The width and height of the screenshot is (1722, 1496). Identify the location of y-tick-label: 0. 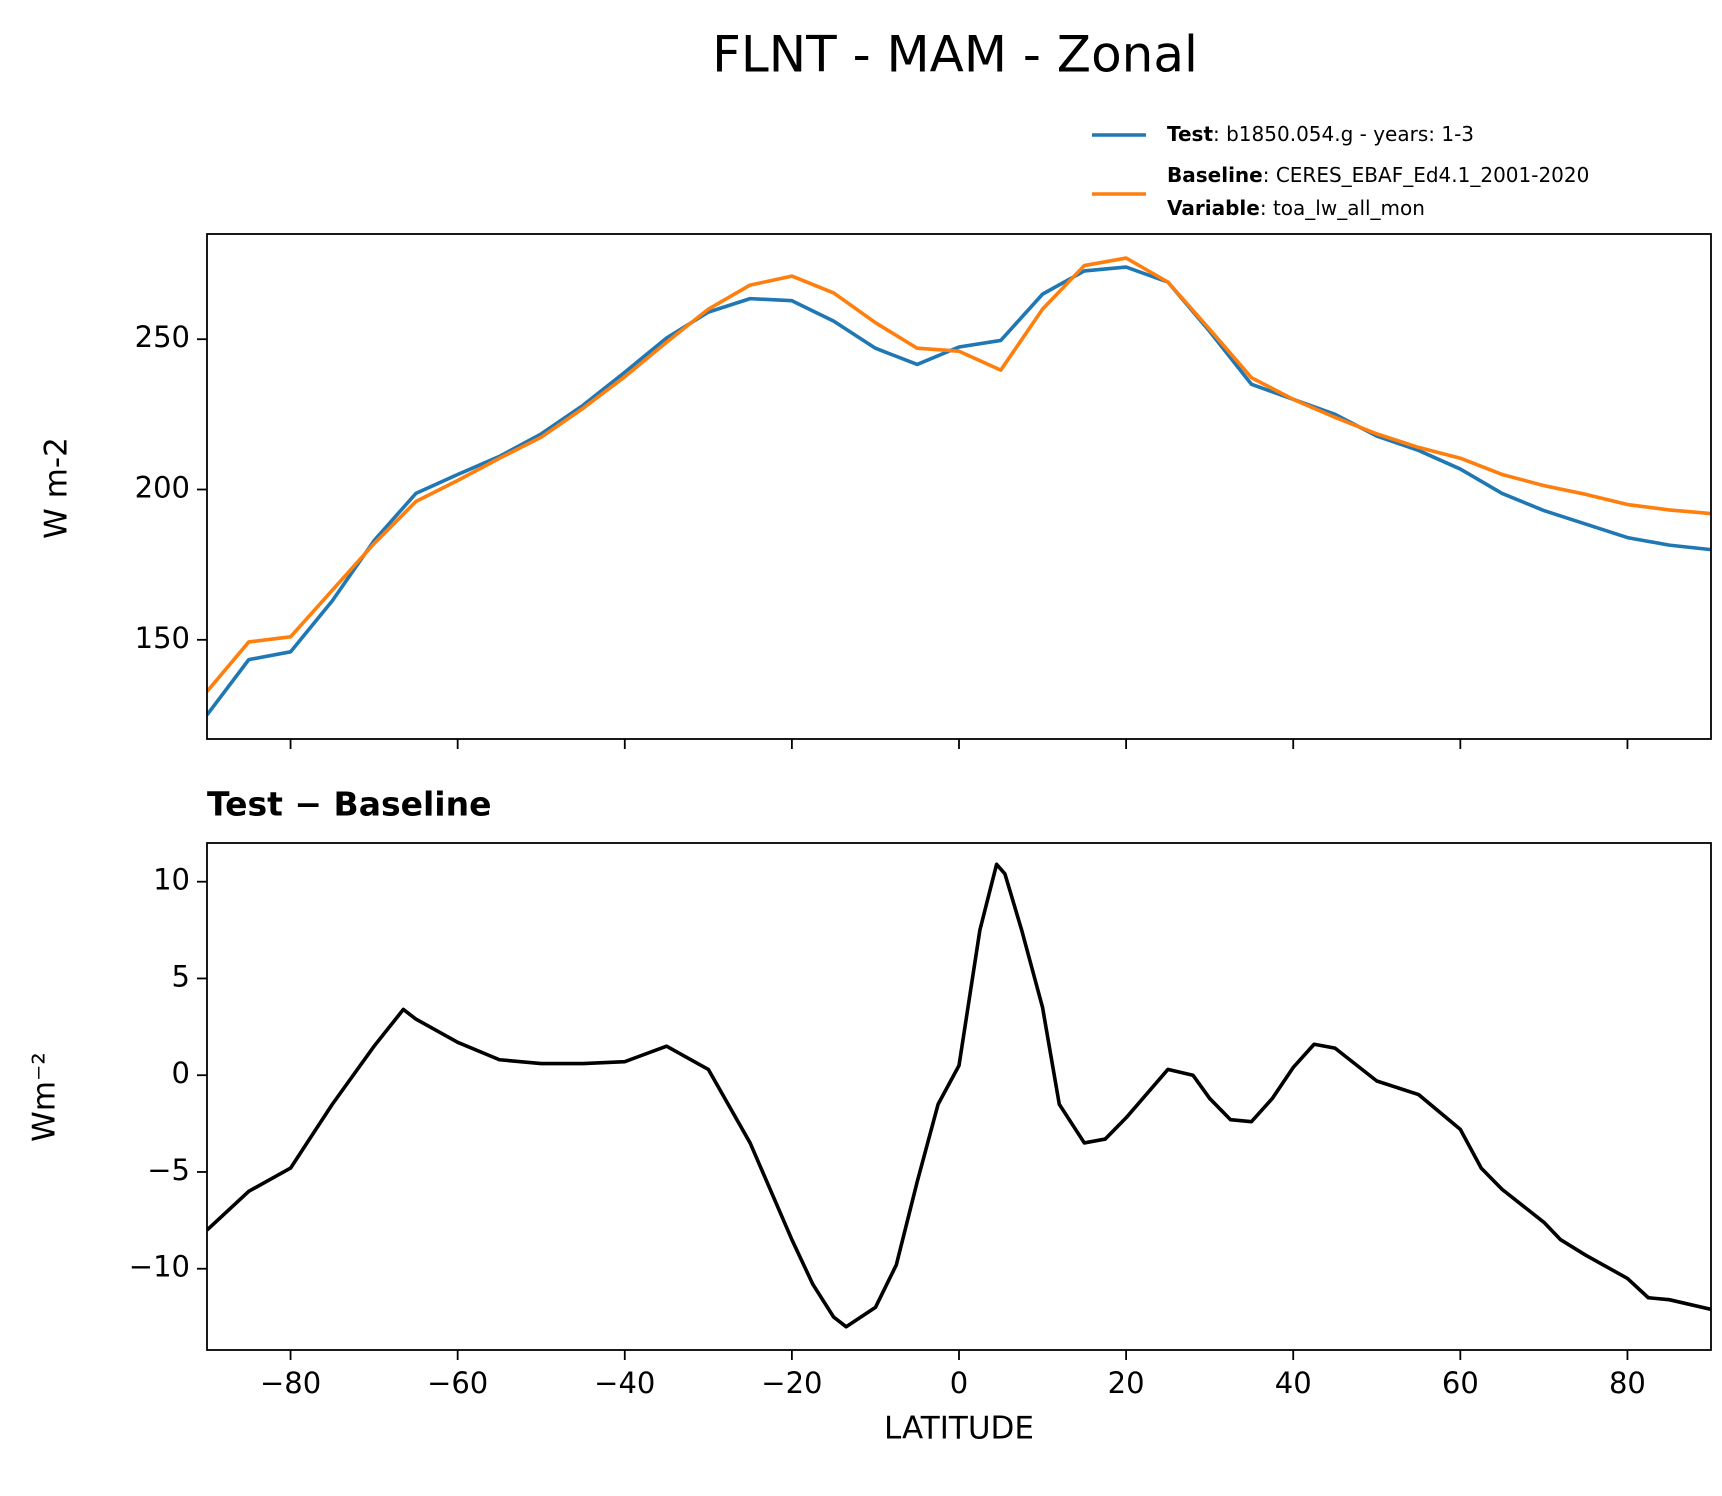
(181, 1073).